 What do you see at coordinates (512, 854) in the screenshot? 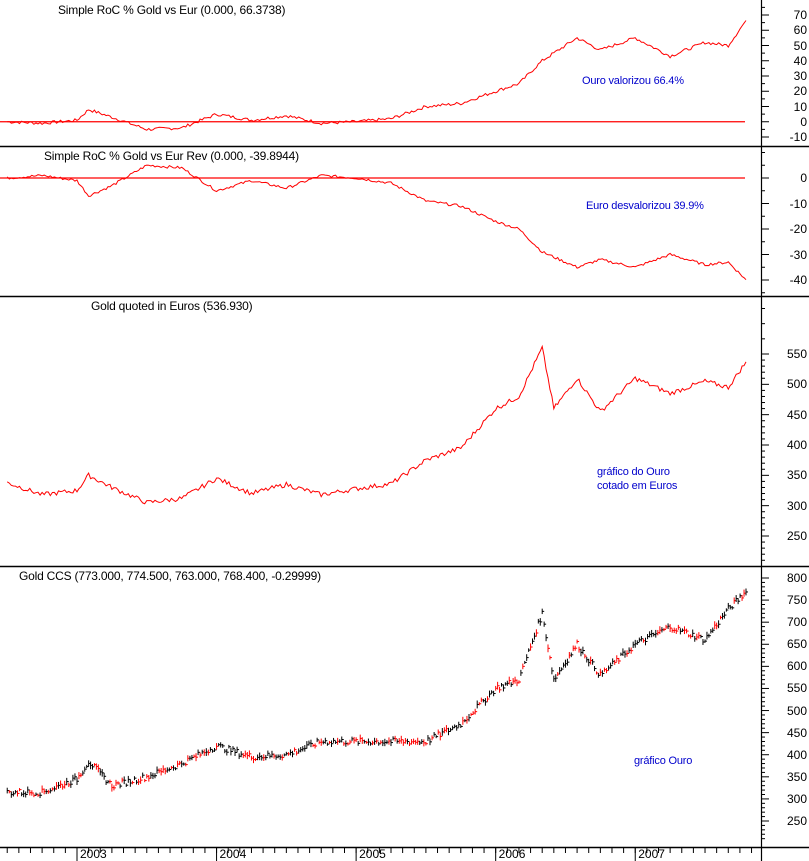
I see `x-tick-label-year: 2006` at bounding box center [512, 854].